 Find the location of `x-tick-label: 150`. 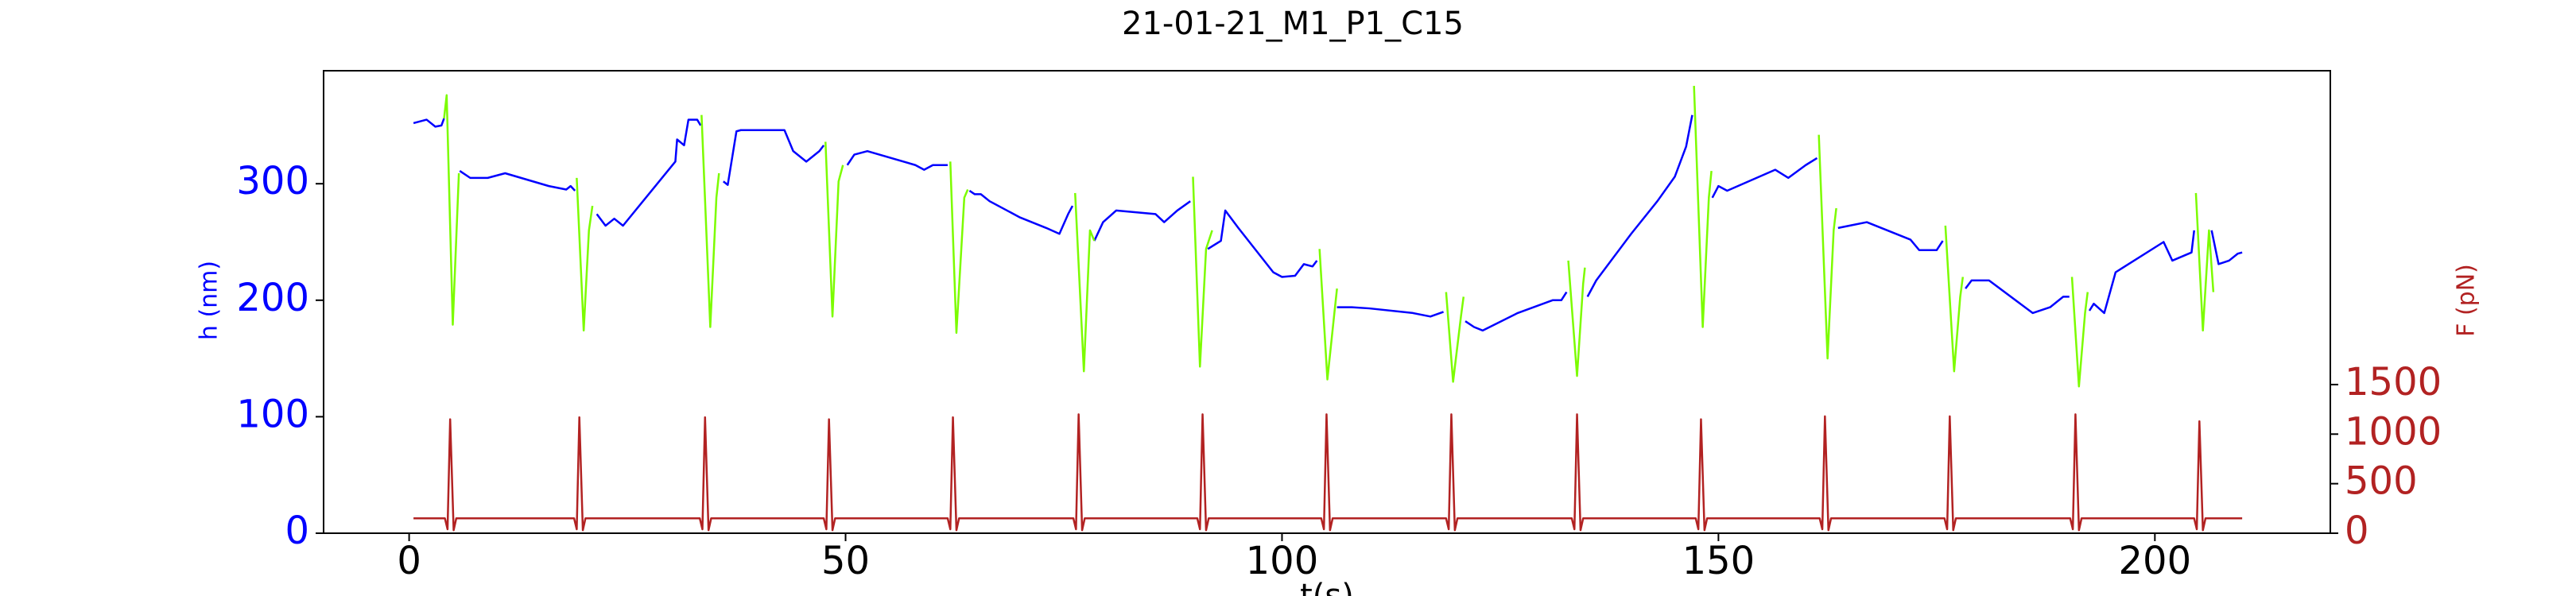

x-tick-label: 150 is located at coordinates (1719, 561).